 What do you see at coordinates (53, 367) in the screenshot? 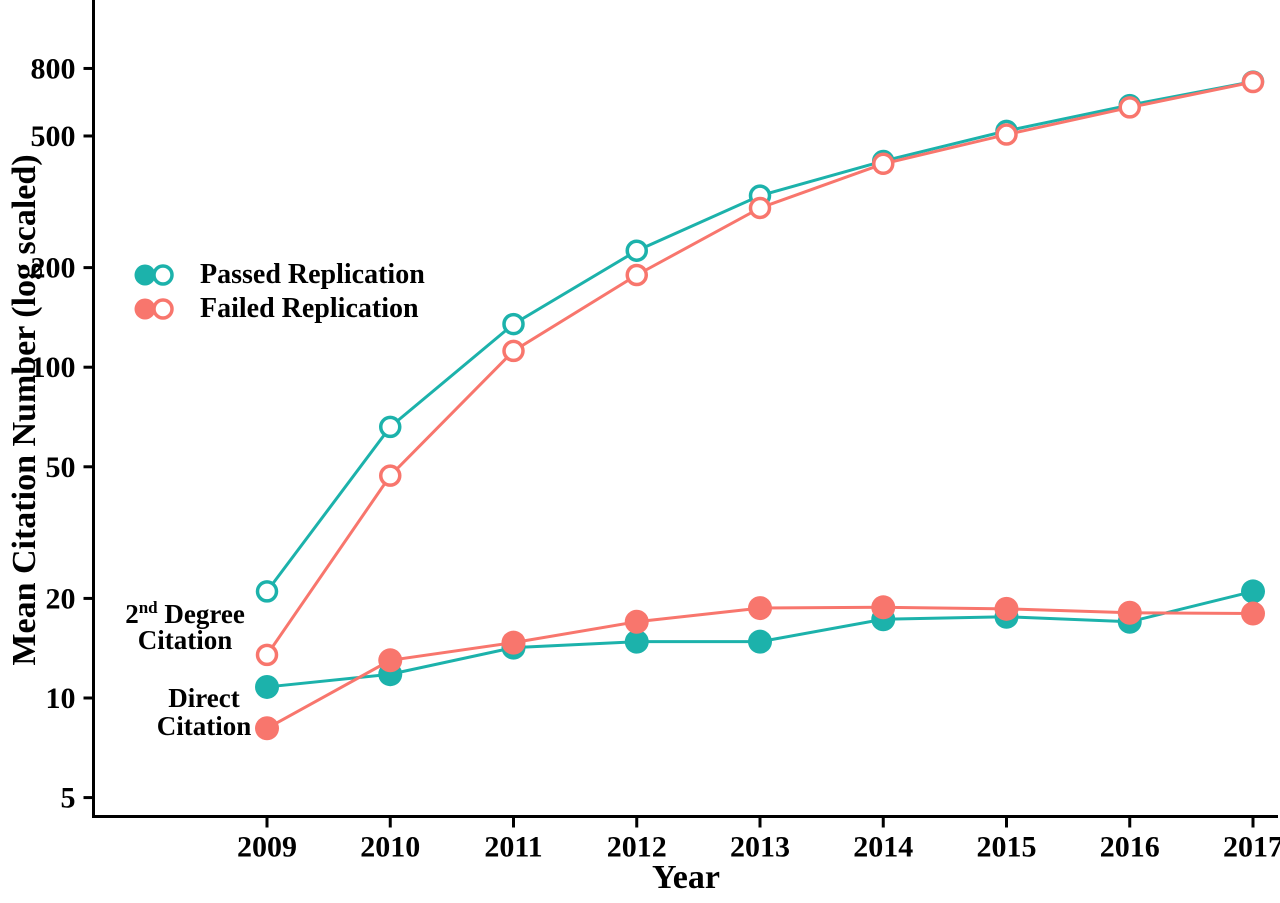
I see `y-tick-label: 100` at bounding box center [53, 367].